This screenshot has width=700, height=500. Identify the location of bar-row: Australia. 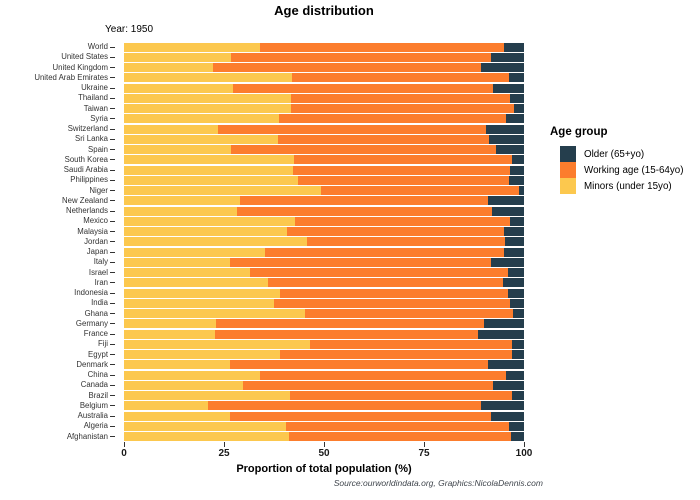
(350, 416).